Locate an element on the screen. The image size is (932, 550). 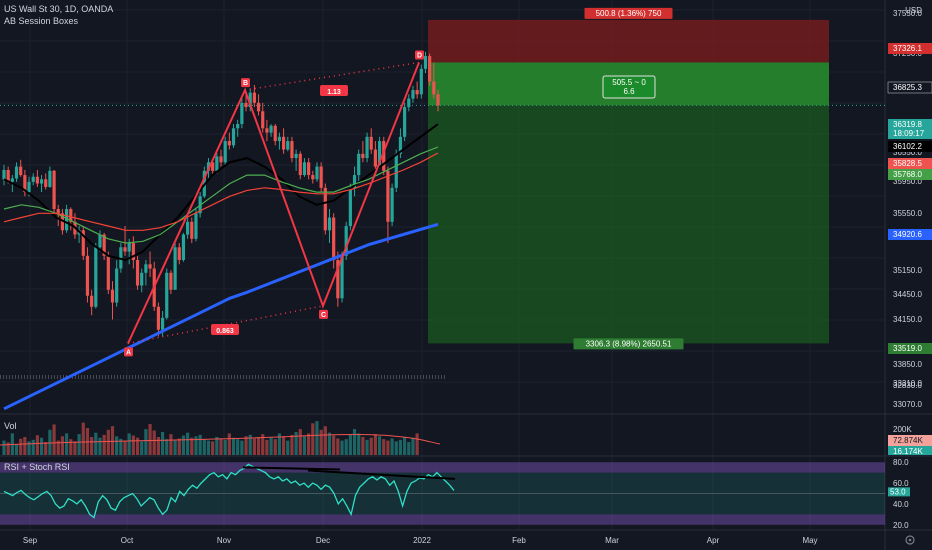
rsi-badge is located at coordinates (899, 492).